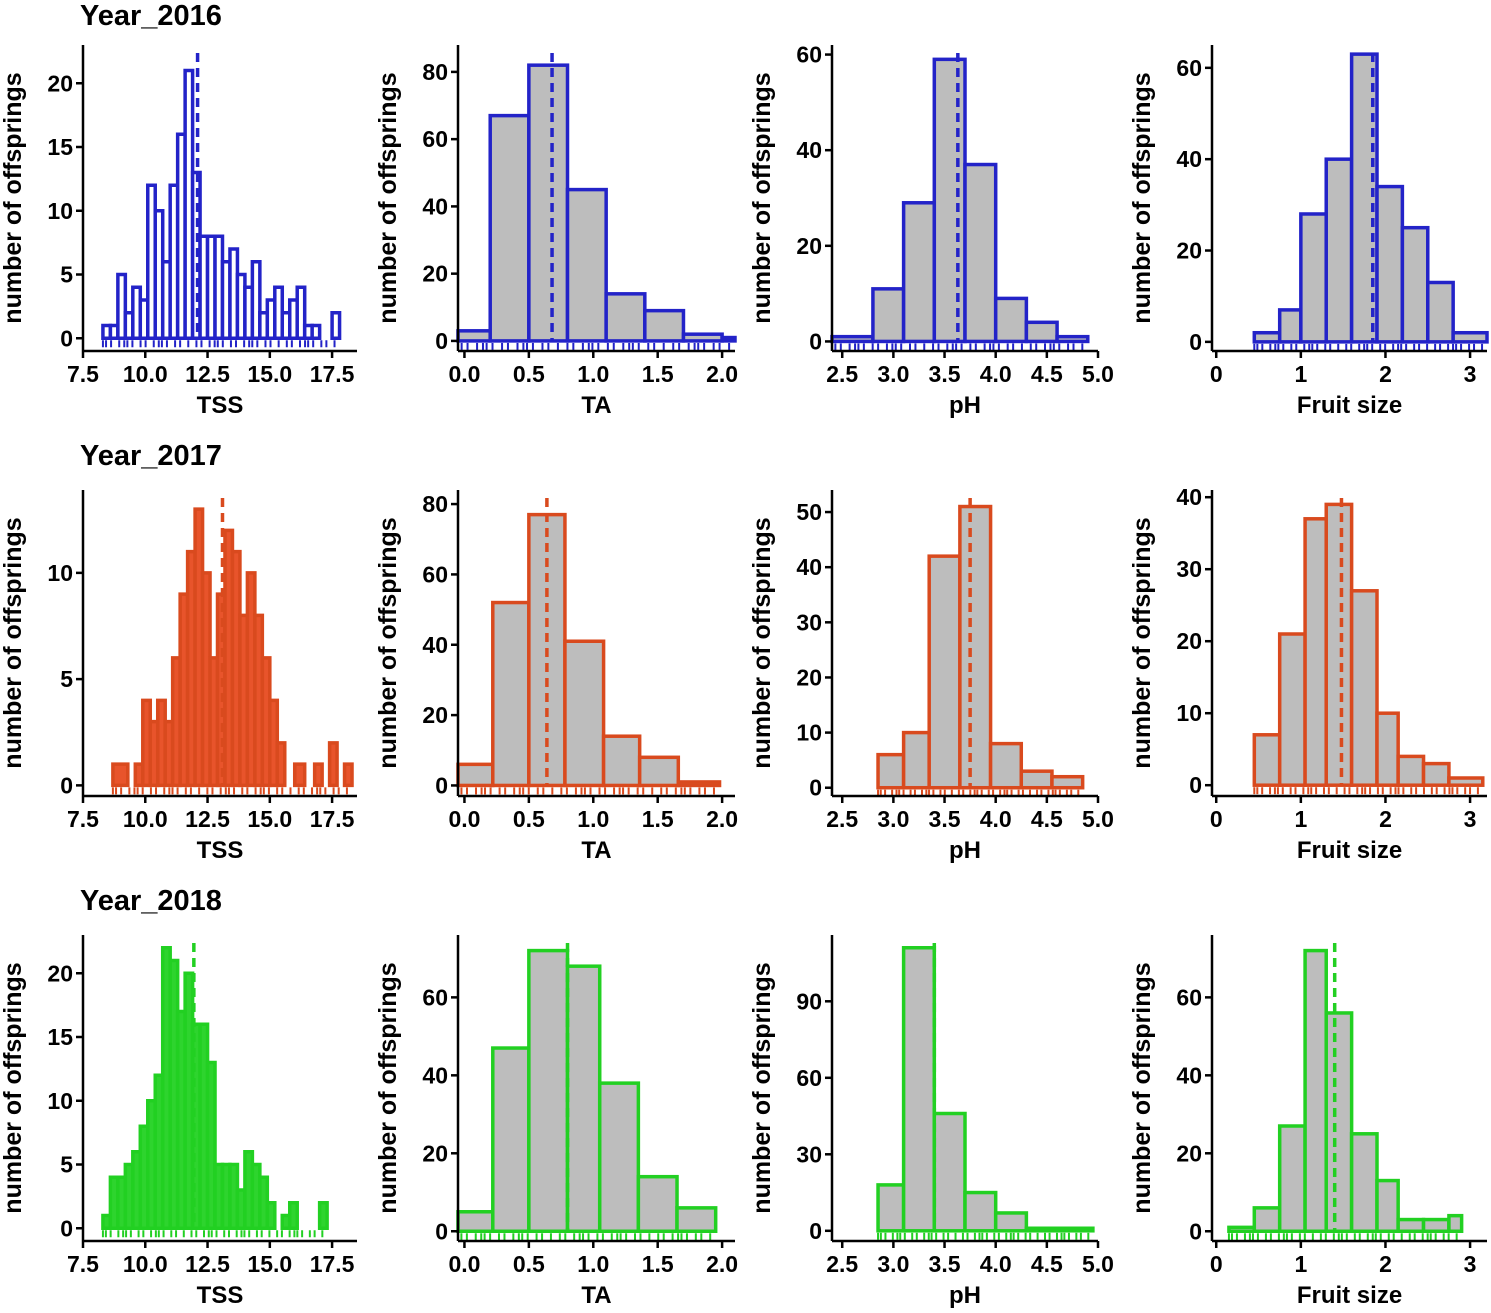  Describe the element at coordinates (1470, 374) in the screenshot. I see `x-tick-label: 3` at that location.